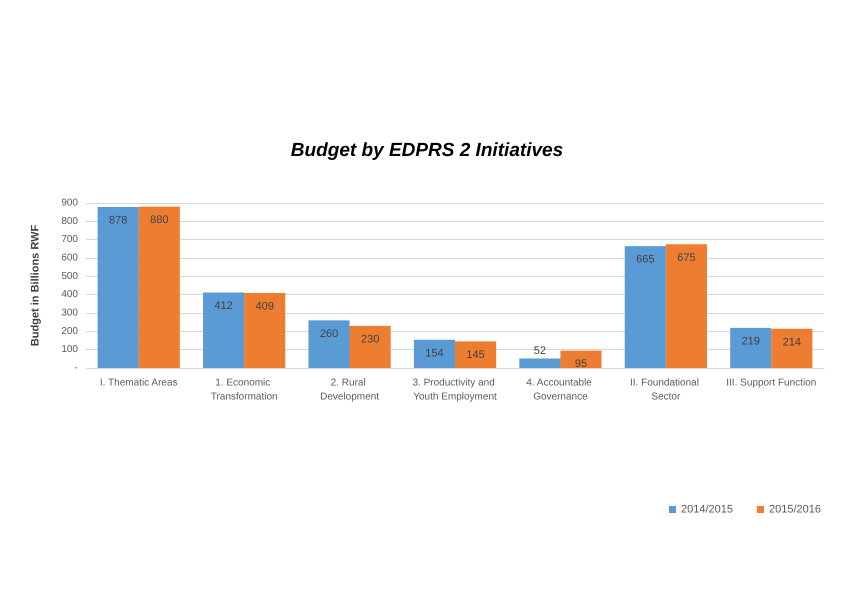 Image resolution: width=854 pixels, height=600 pixels. What do you see at coordinates (76, 368) in the screenshot?
I see `y-tick-label: -` at bounding box center [76, 368].